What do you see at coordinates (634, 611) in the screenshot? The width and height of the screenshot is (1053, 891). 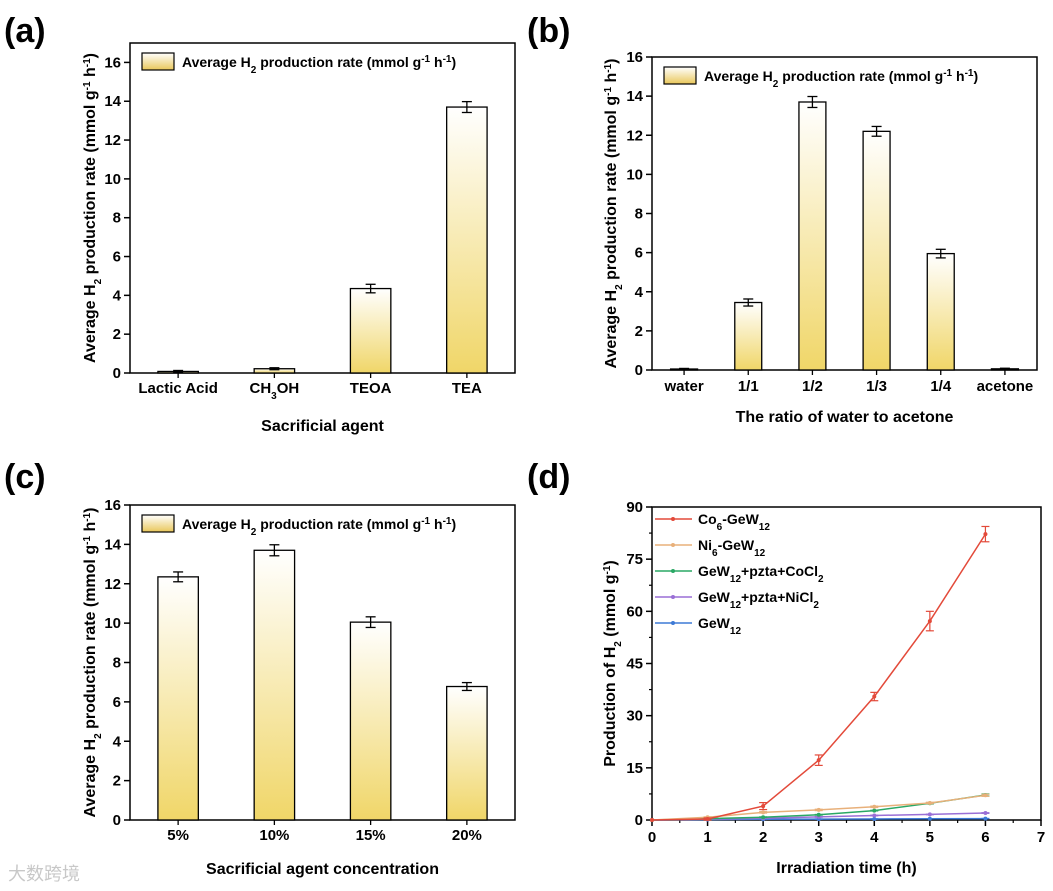 I see `y-tick-label: 60` at bounding box center [634, 611].